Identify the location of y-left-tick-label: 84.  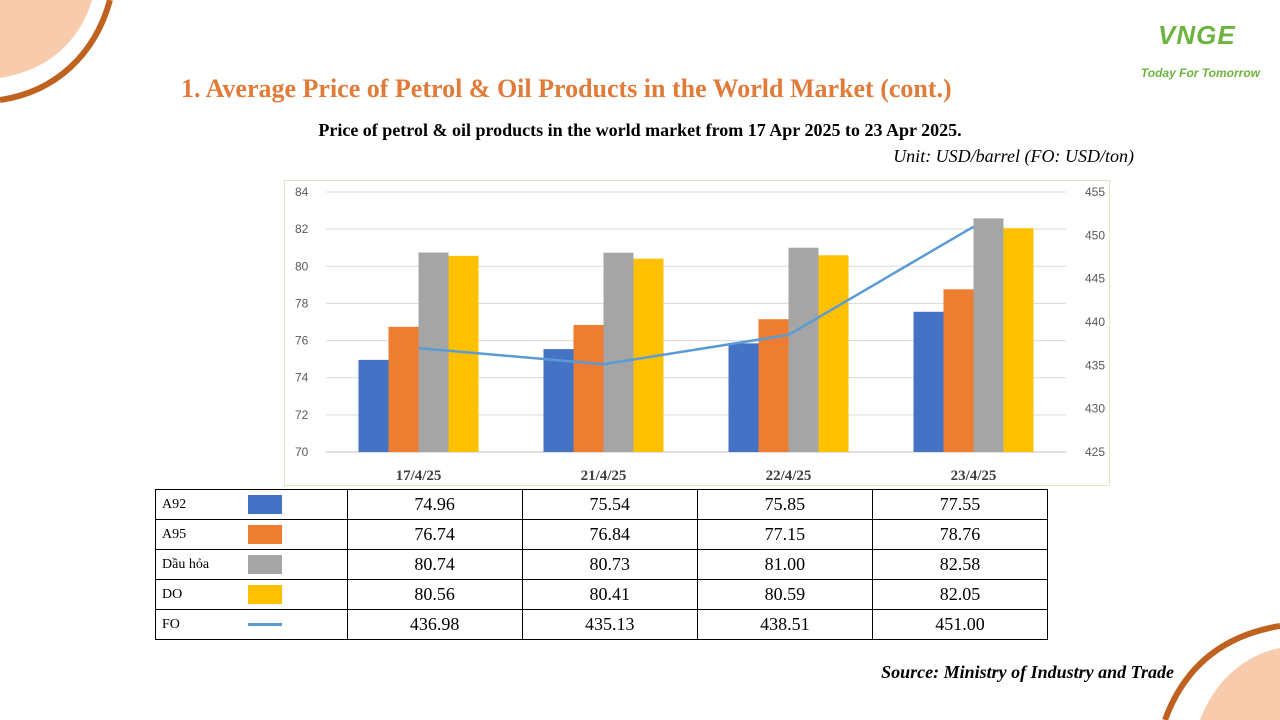
(302, 192).